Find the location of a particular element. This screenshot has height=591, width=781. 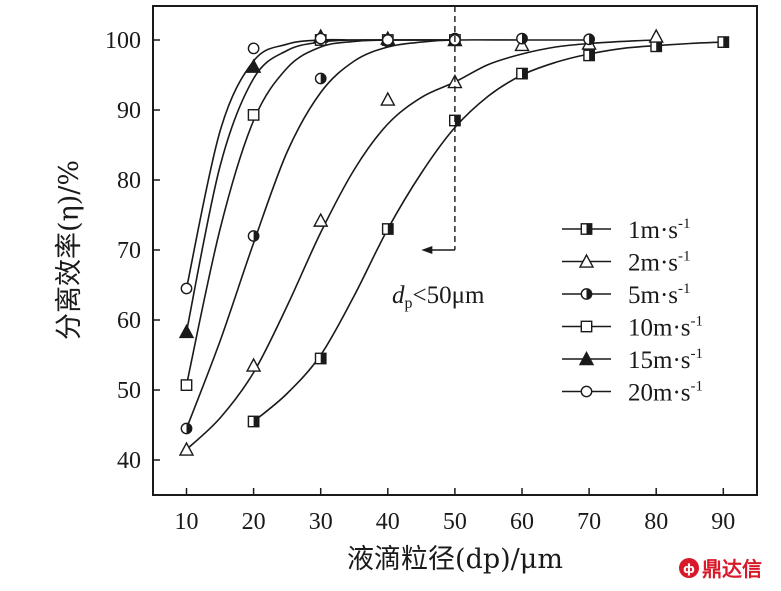

legend-label: 20m·s-1 is located at coordinates (665, 393).